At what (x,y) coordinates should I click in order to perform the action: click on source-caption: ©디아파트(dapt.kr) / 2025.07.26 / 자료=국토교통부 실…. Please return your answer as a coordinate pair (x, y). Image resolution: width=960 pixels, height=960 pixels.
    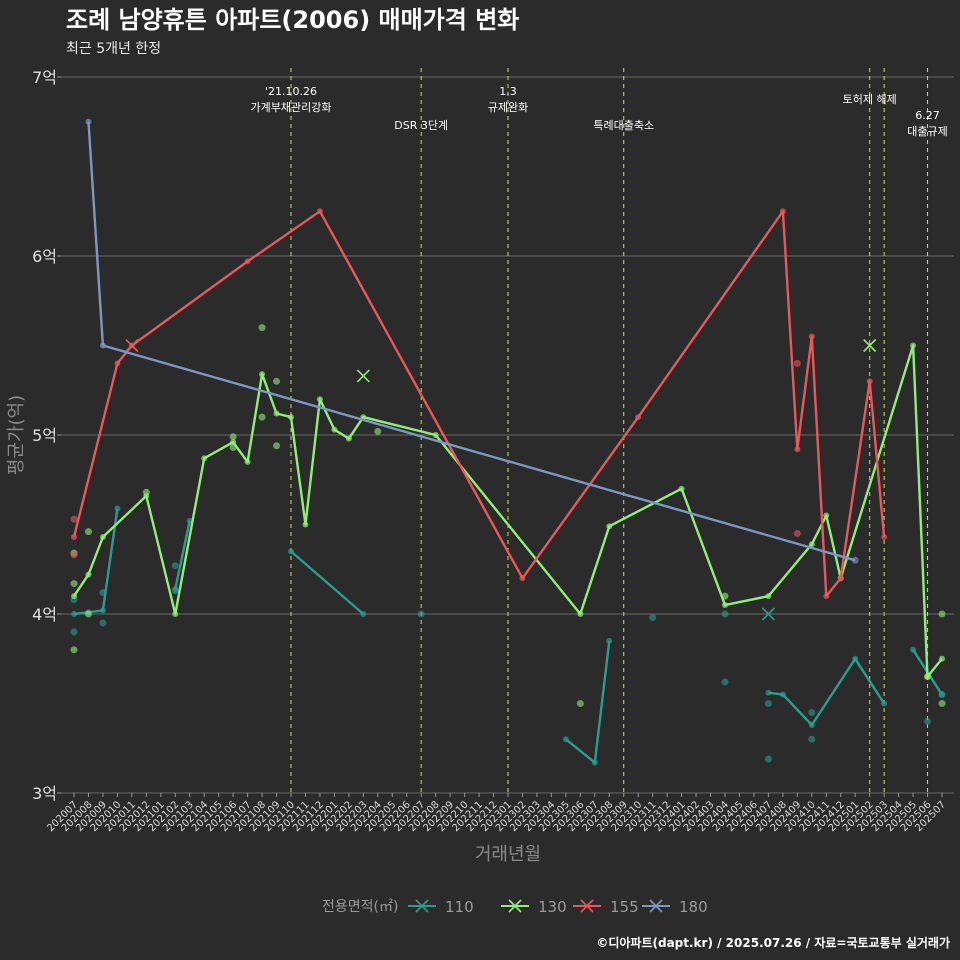
    Looking at the image, I should click on (773, 942).